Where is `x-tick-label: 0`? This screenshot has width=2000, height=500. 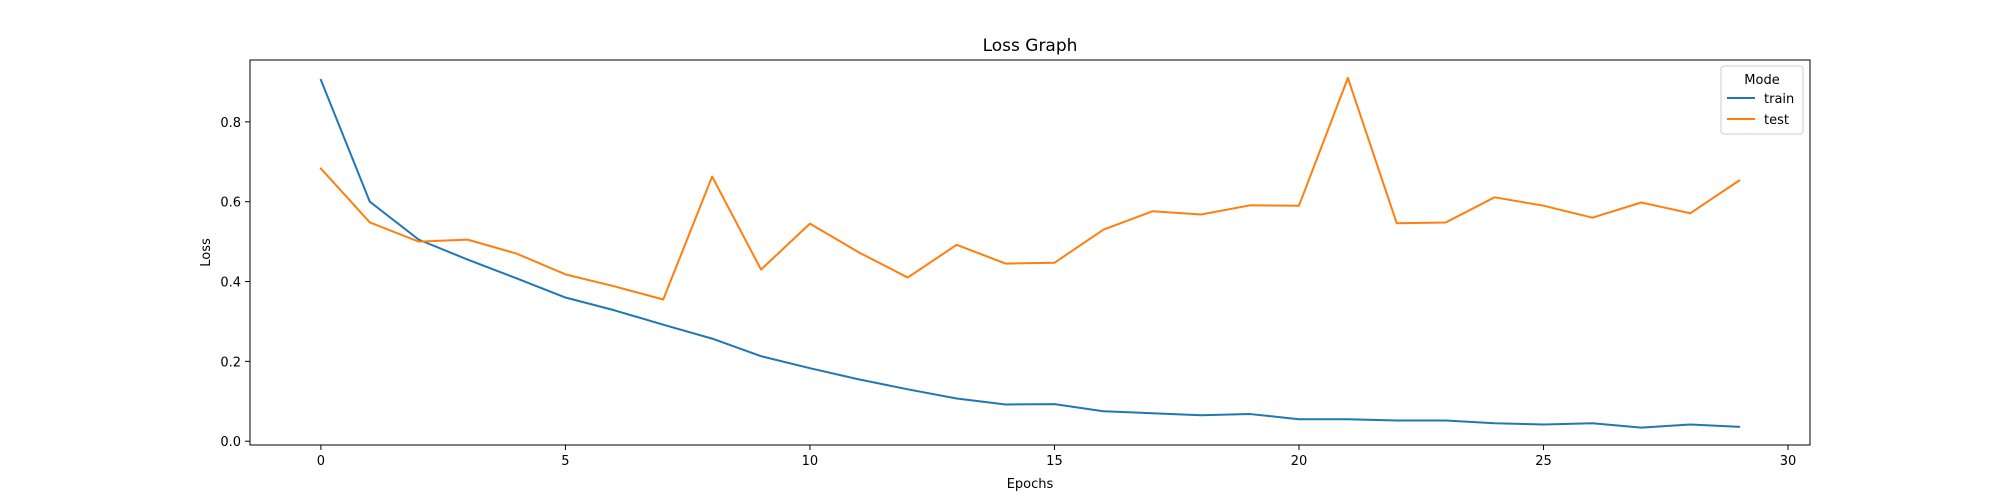 x-tick-label: 0 is located at coordinates (321, 461).